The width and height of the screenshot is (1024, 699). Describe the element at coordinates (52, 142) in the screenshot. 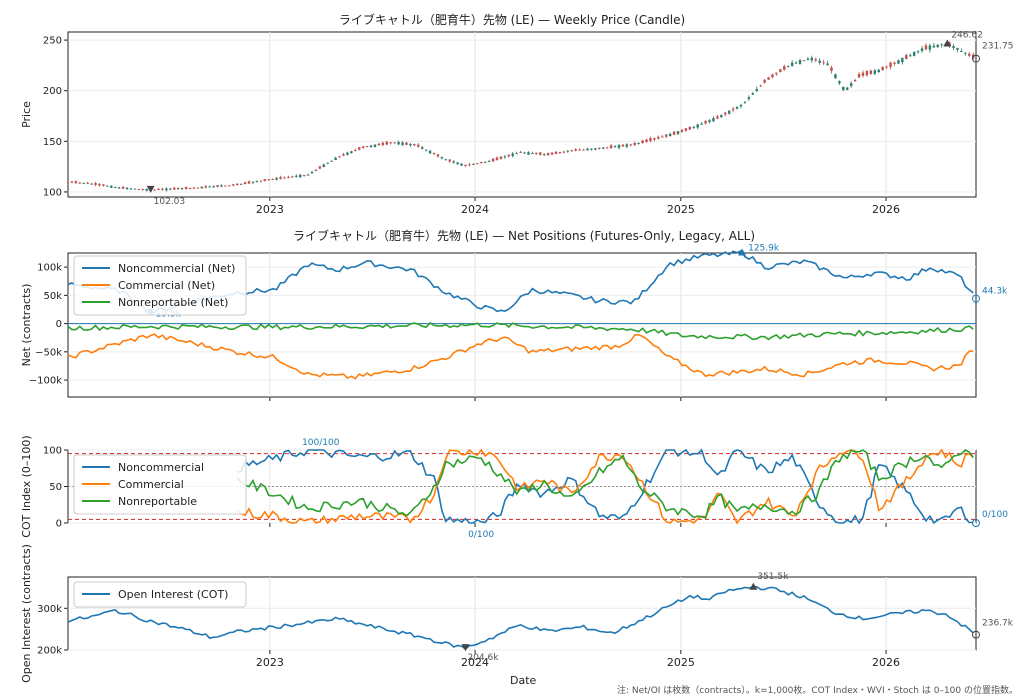

I see `tick-label-y: 150` at that location.